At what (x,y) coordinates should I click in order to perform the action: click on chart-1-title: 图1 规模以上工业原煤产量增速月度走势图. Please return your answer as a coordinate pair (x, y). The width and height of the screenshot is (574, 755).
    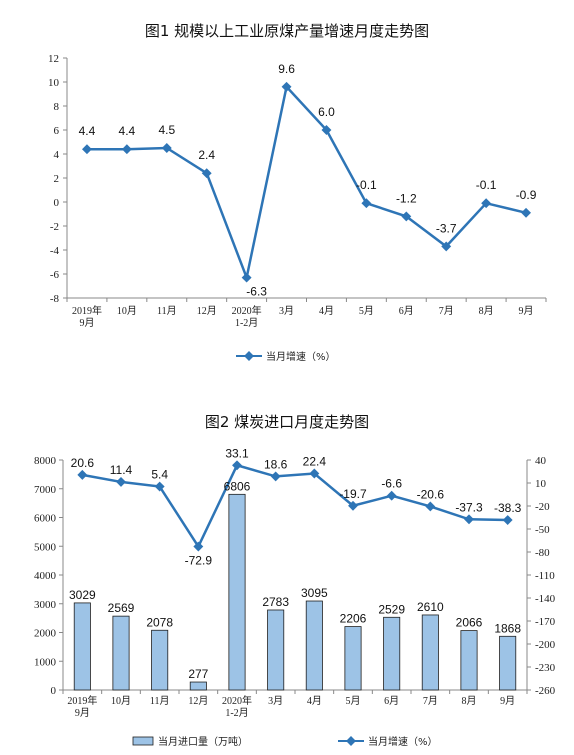
    Looking at the image, I should click on (287, 31).